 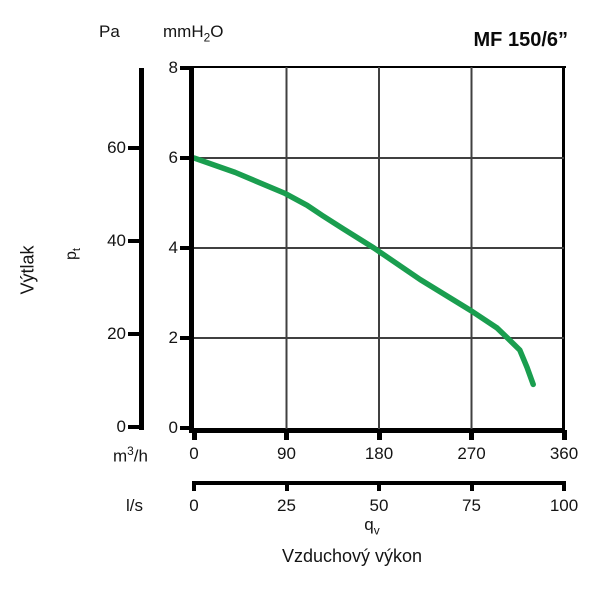 What do you see at coordinates (116, 147) in the screenshot?
I see `pa-tick-label: 60` at bounding box center [116, 147].